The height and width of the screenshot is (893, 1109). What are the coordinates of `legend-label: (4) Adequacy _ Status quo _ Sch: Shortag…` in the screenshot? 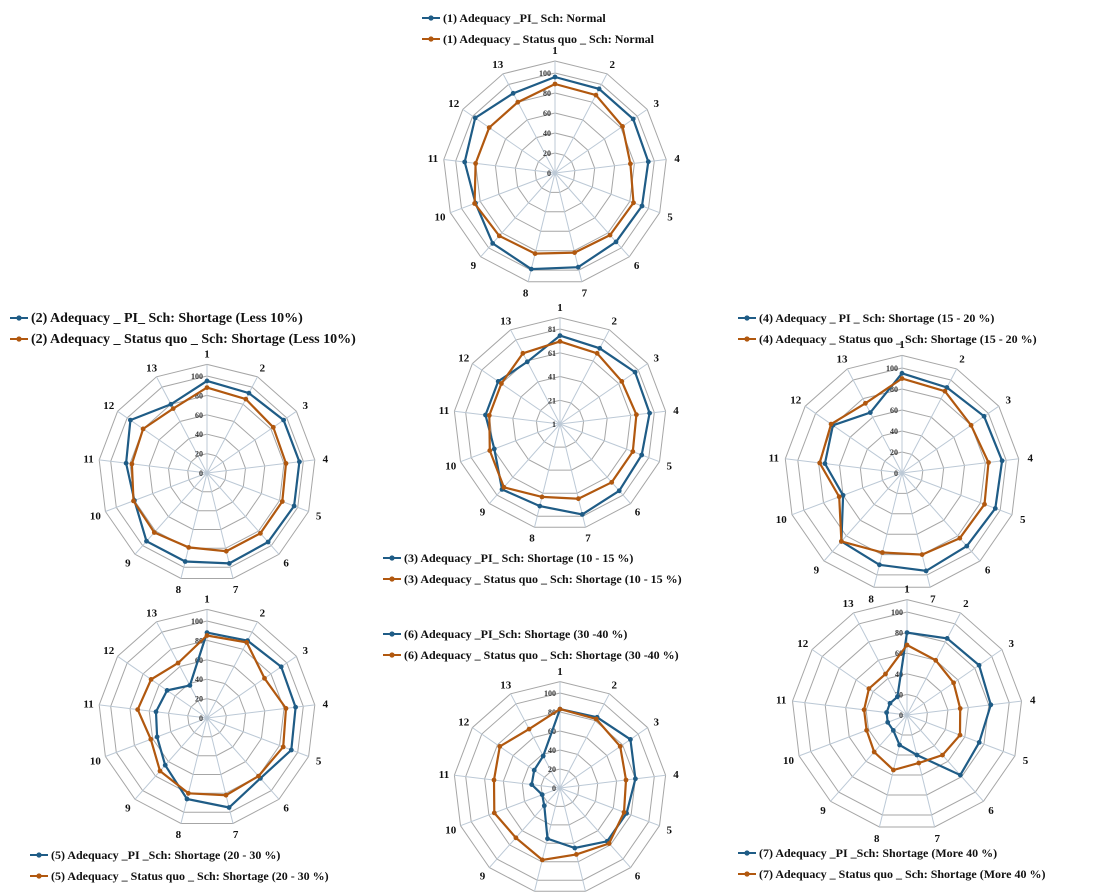 It's located at (898, 339).